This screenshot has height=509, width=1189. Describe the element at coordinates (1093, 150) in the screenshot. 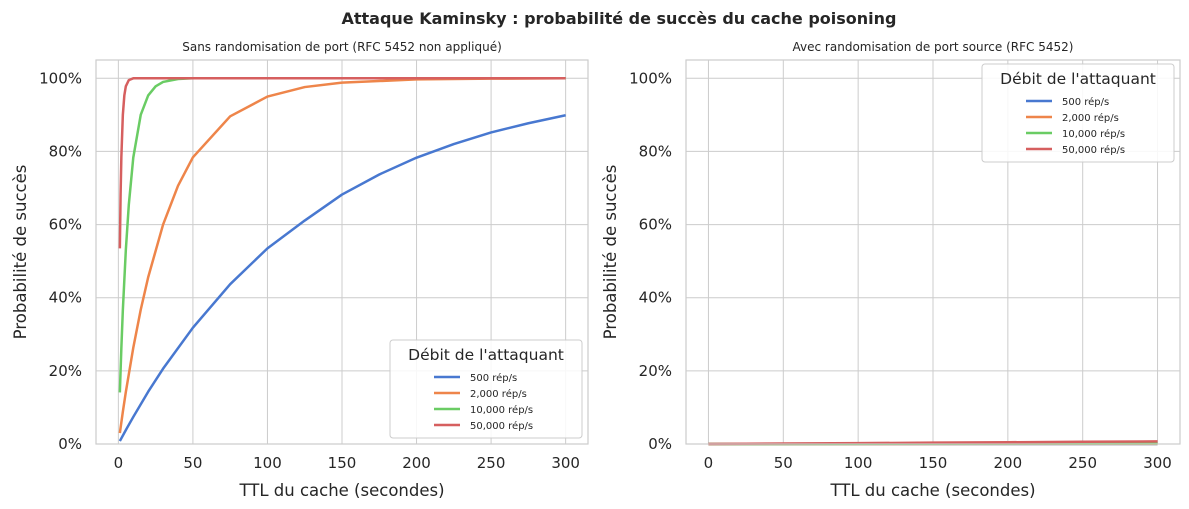

I see `right-legend-entry-3: 50,000 rép/s` at that location.